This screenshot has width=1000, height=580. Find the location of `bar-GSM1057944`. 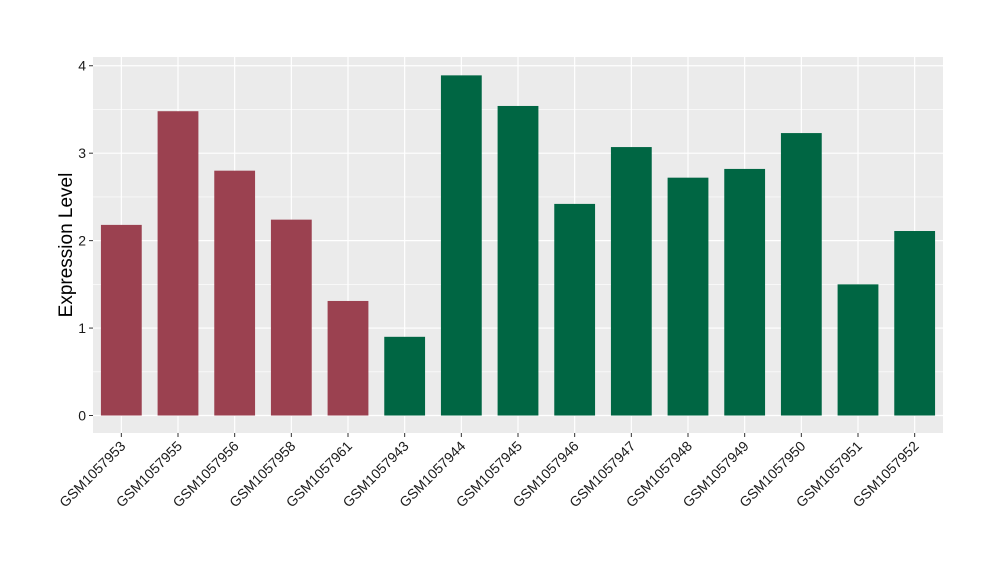

bar-GSM1057944 is located at coordinates (461, 245).